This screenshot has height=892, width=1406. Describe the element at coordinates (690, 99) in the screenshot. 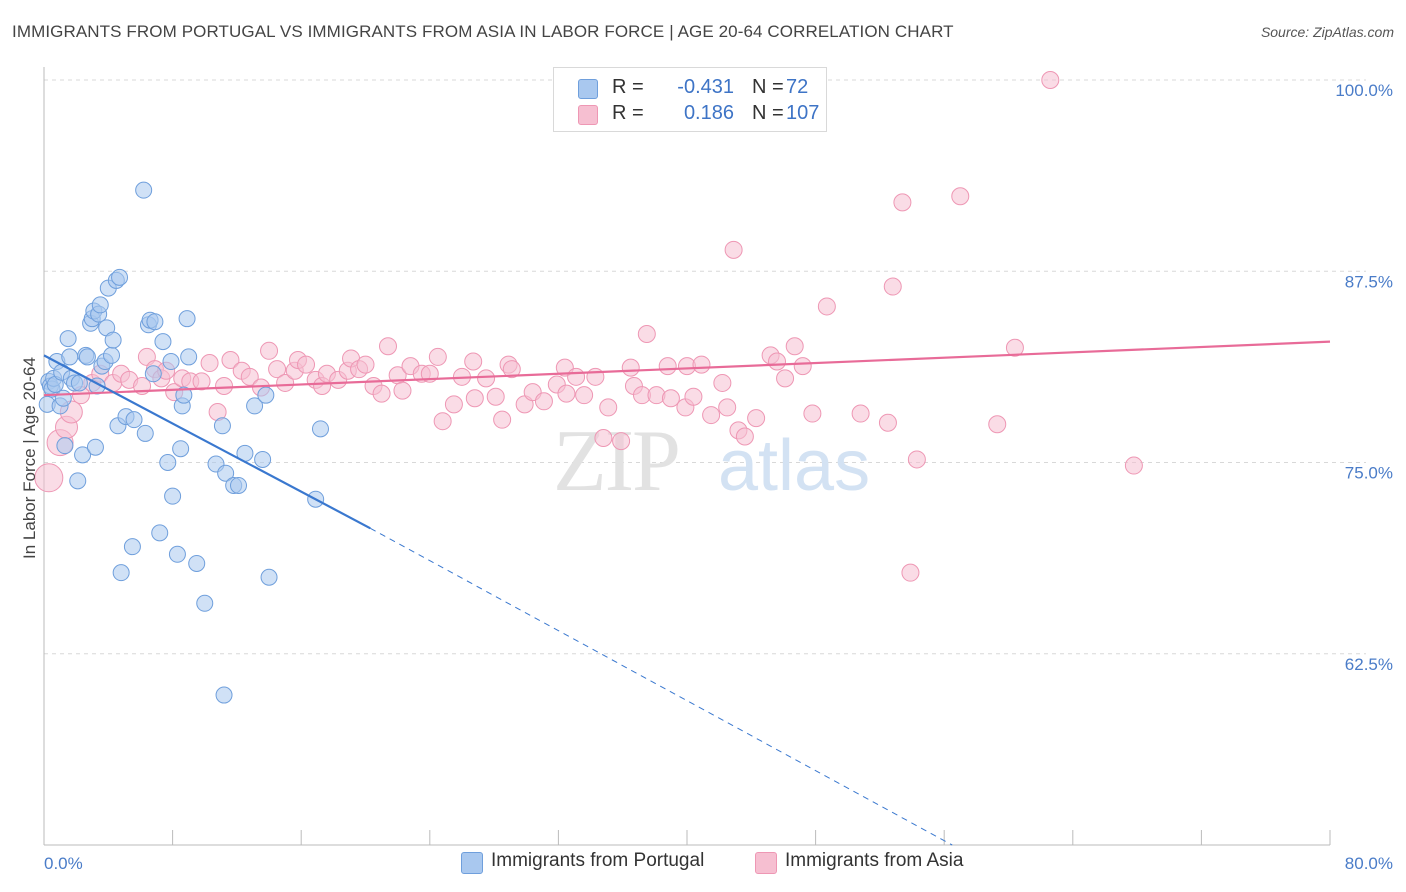

I see `correlation-legend: R = -0.431 N = 72 R = 0.186 N = 107` at that location.